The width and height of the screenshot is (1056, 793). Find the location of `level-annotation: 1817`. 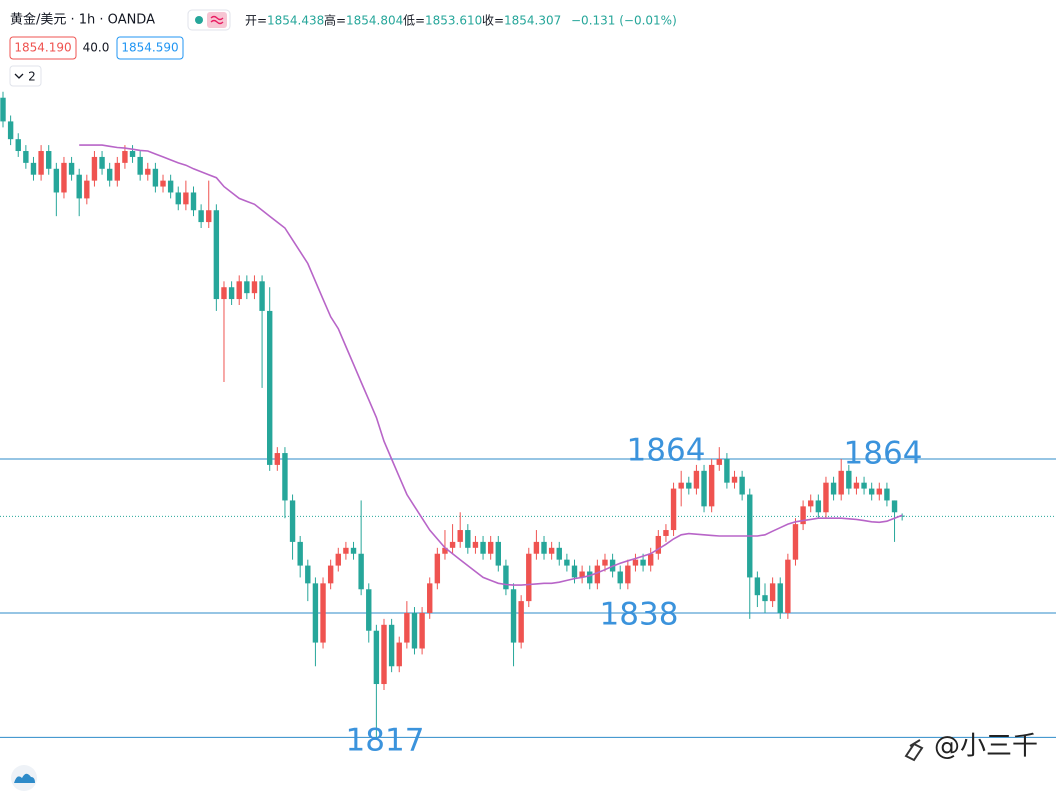

level-annotation: 1817 is located at coordinates (385, 741).